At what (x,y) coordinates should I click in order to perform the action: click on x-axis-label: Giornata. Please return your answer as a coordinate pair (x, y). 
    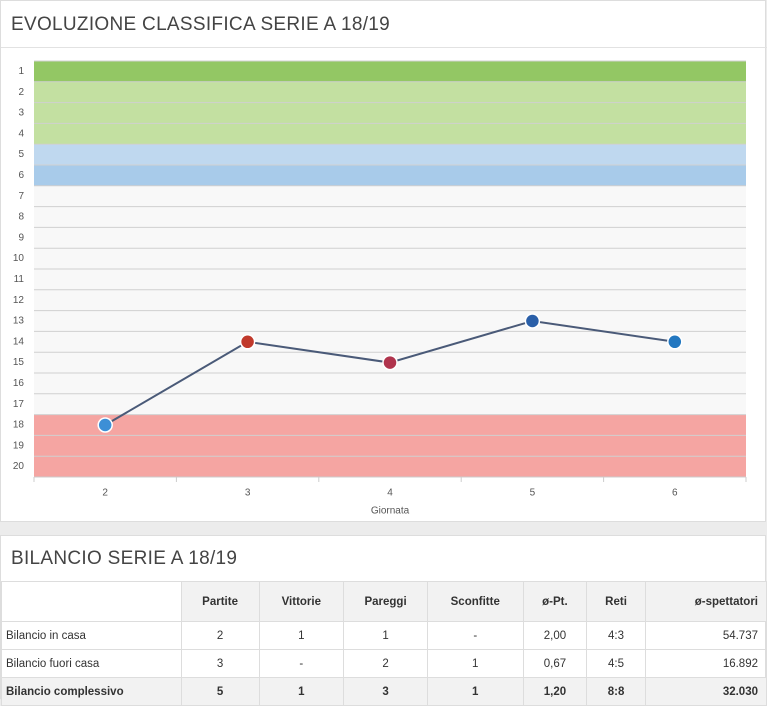
    Looking at the image, I should click on (390, 511).